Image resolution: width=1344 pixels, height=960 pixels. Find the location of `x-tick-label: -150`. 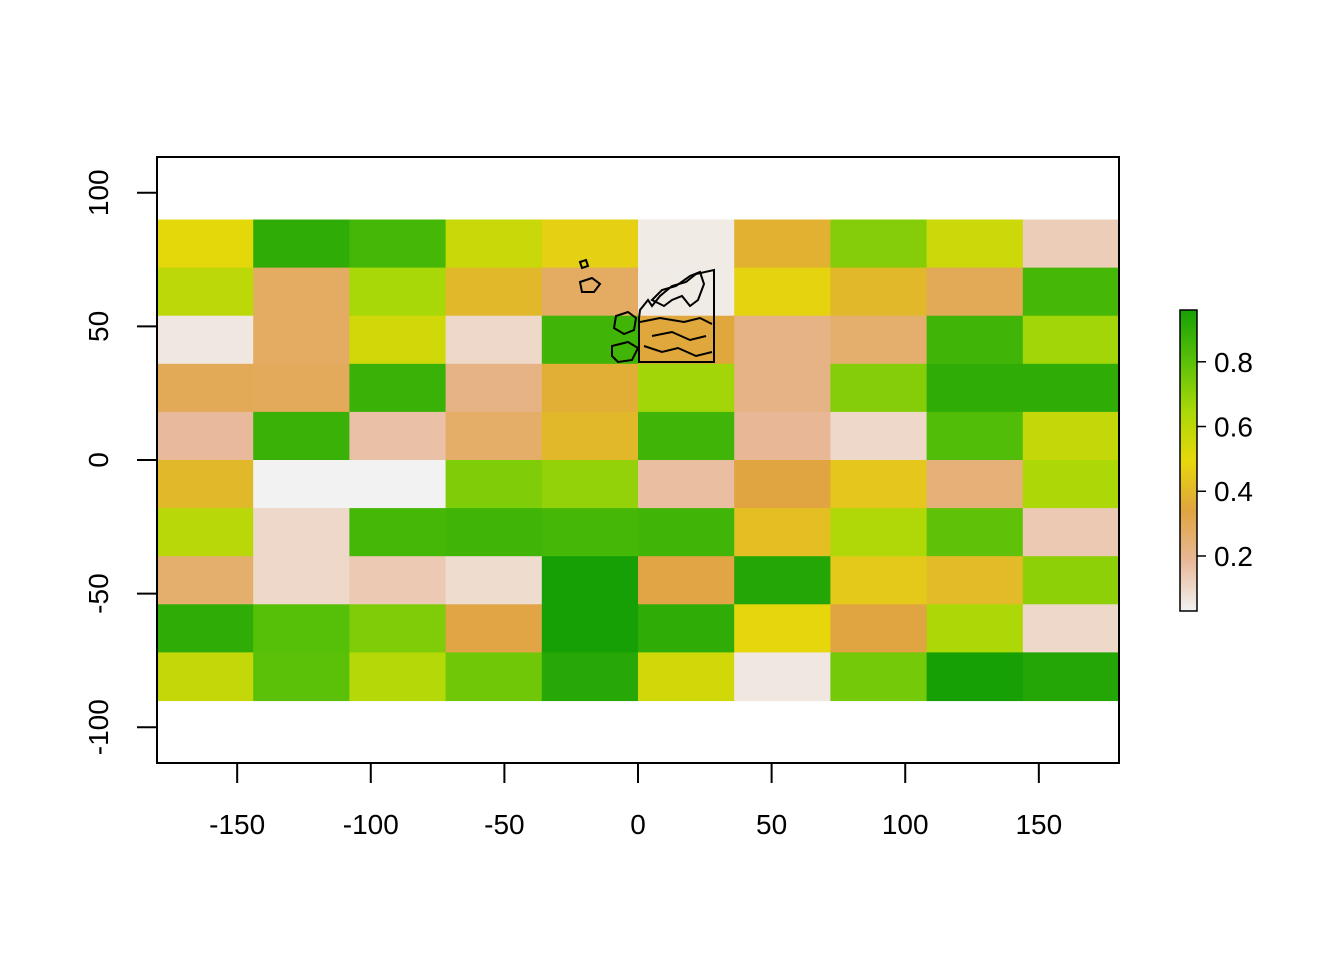

x-tick-label: -150 is located at coordinates (237, 824).